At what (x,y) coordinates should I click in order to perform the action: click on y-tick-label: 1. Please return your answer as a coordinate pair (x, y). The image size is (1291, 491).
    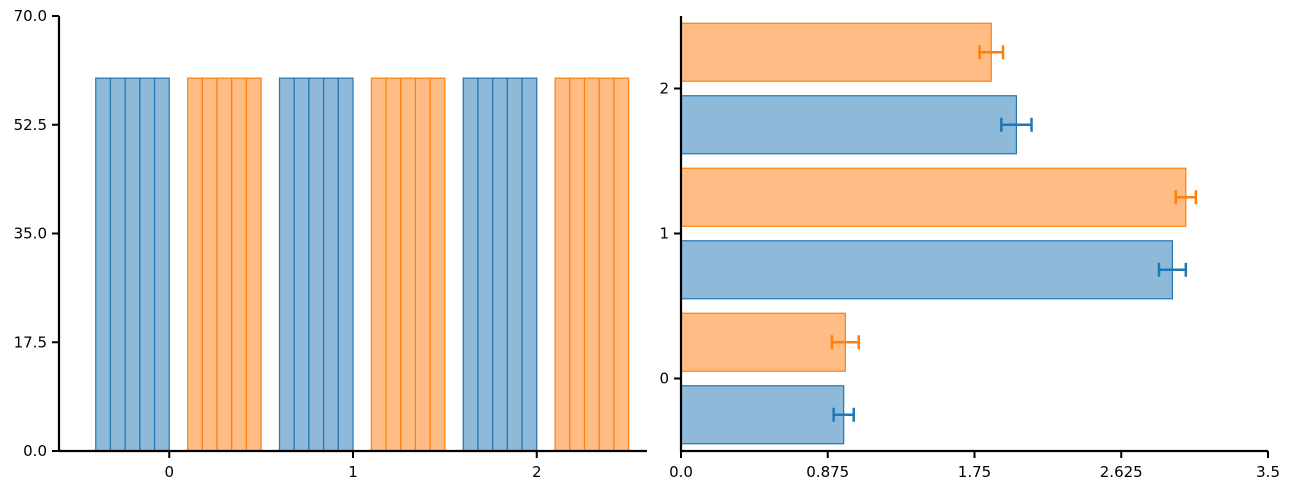
    Looking at the image, I should click on (664, 234).